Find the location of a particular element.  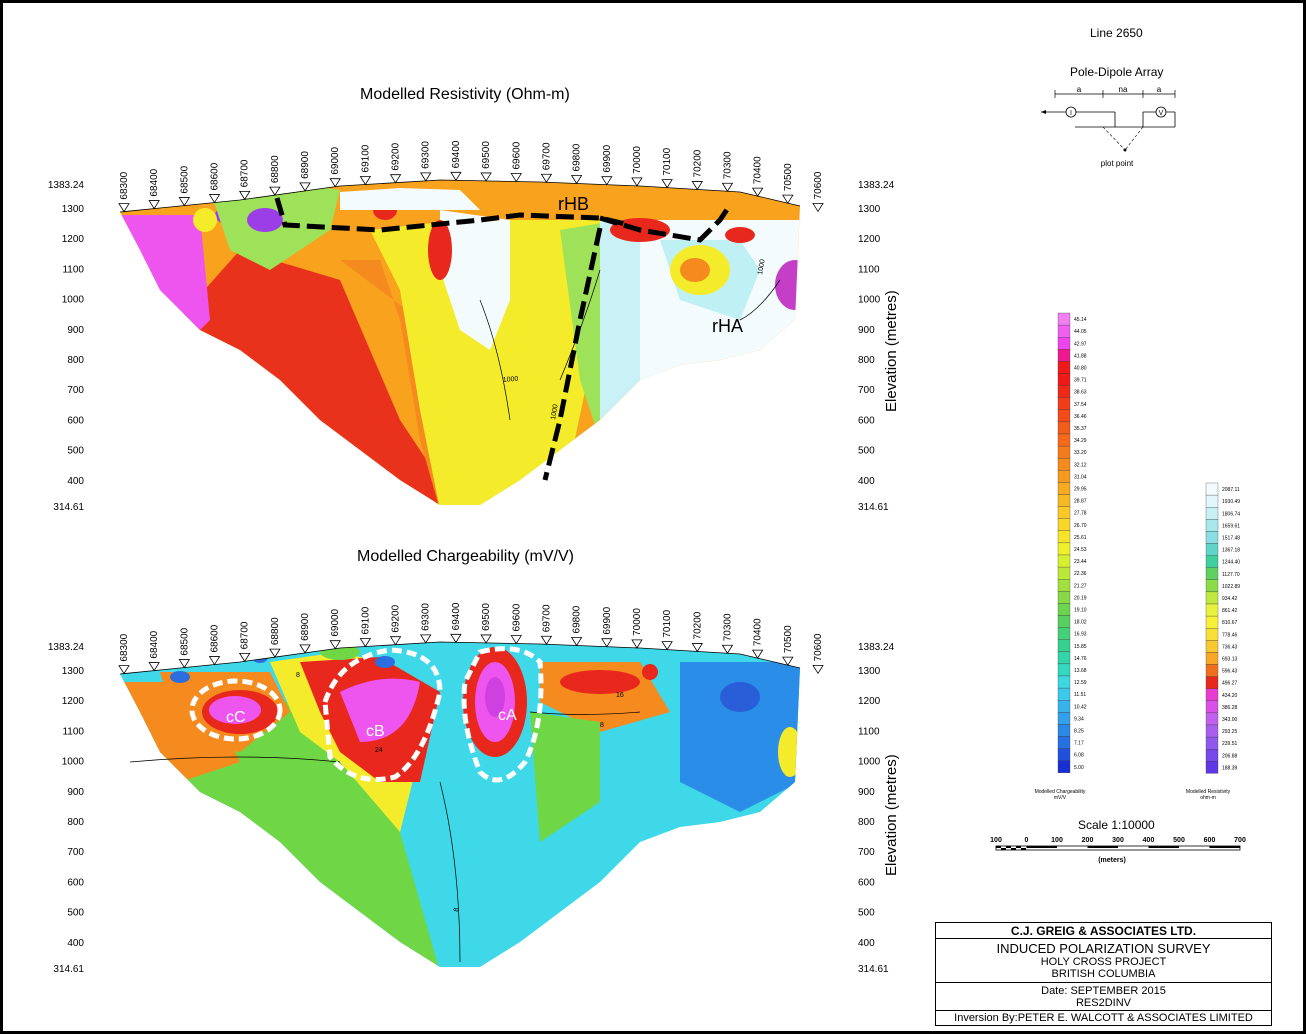

station-label: 69000 is located at coordinates (335, 160).